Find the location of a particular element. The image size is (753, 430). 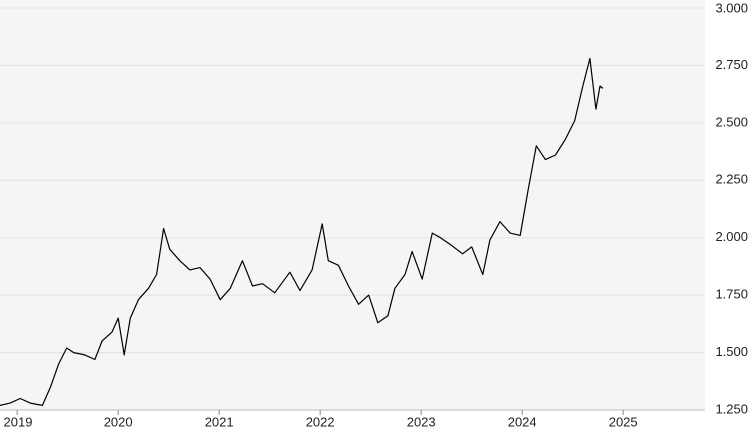

x-tick-label: 2020 is located at coordinates (118, 421).